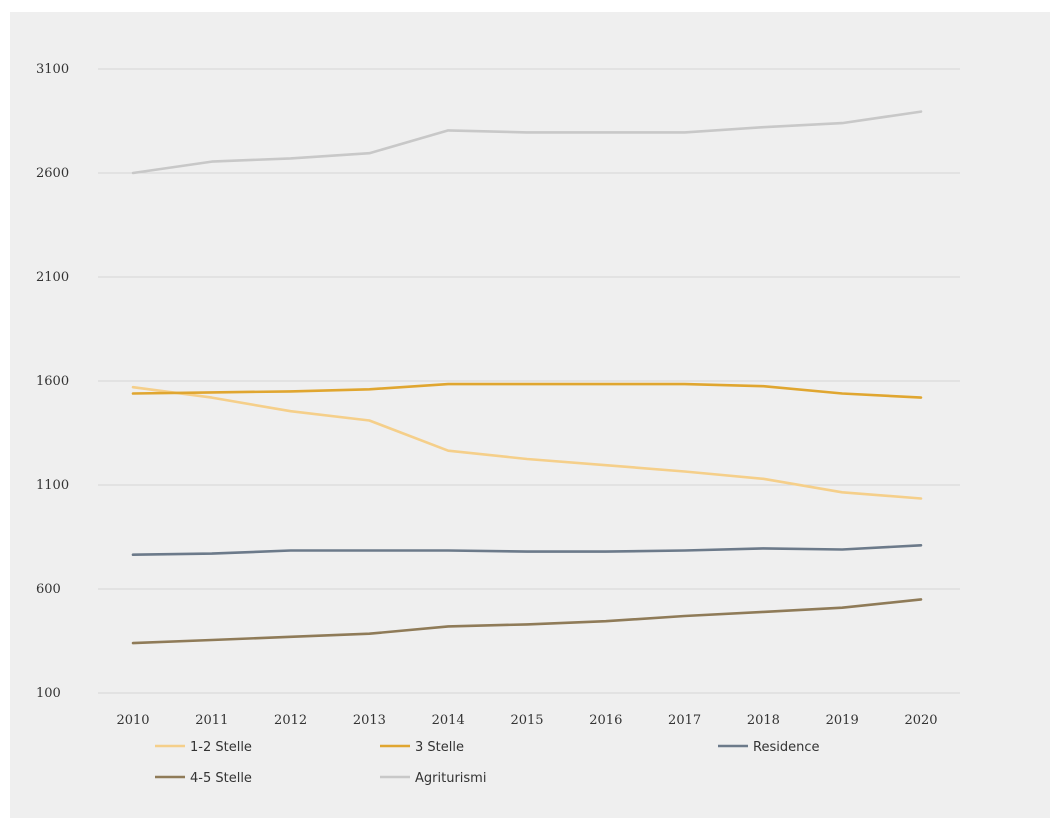 This screenshot has width=1060, height=826. Describe the element at coordinates (605, 720) in the screenshot. I see `x-tick-label: 2016` at that location.